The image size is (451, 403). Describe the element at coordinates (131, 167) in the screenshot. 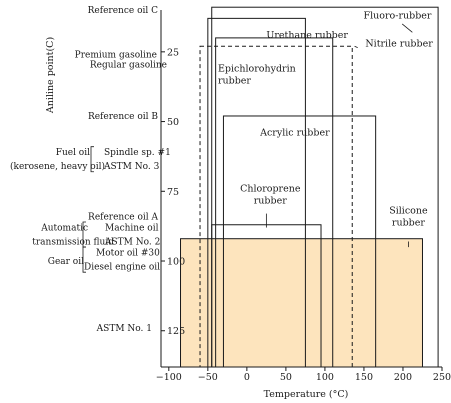

I see `oil-label-astm-no-3: ASTM No. 3` at that location.